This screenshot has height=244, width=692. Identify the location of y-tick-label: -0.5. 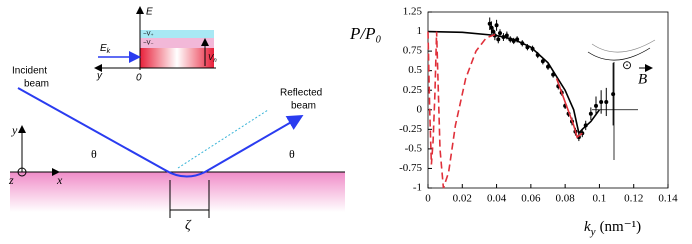
(414, 148).